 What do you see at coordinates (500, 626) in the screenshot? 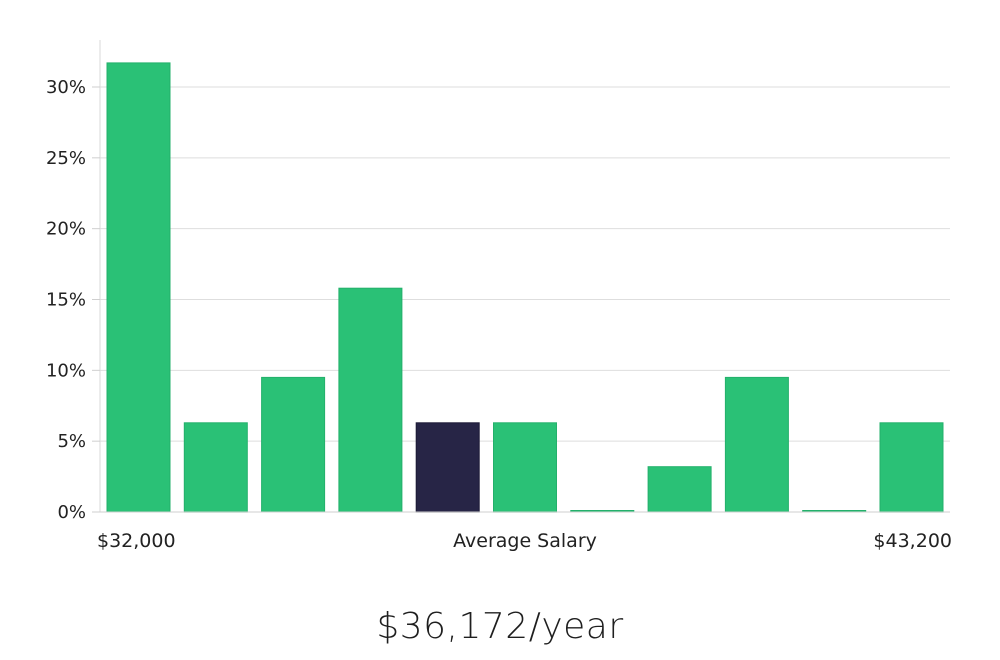
I see `average-salary-value: $36,172/year` at bounding box center [500, 626].